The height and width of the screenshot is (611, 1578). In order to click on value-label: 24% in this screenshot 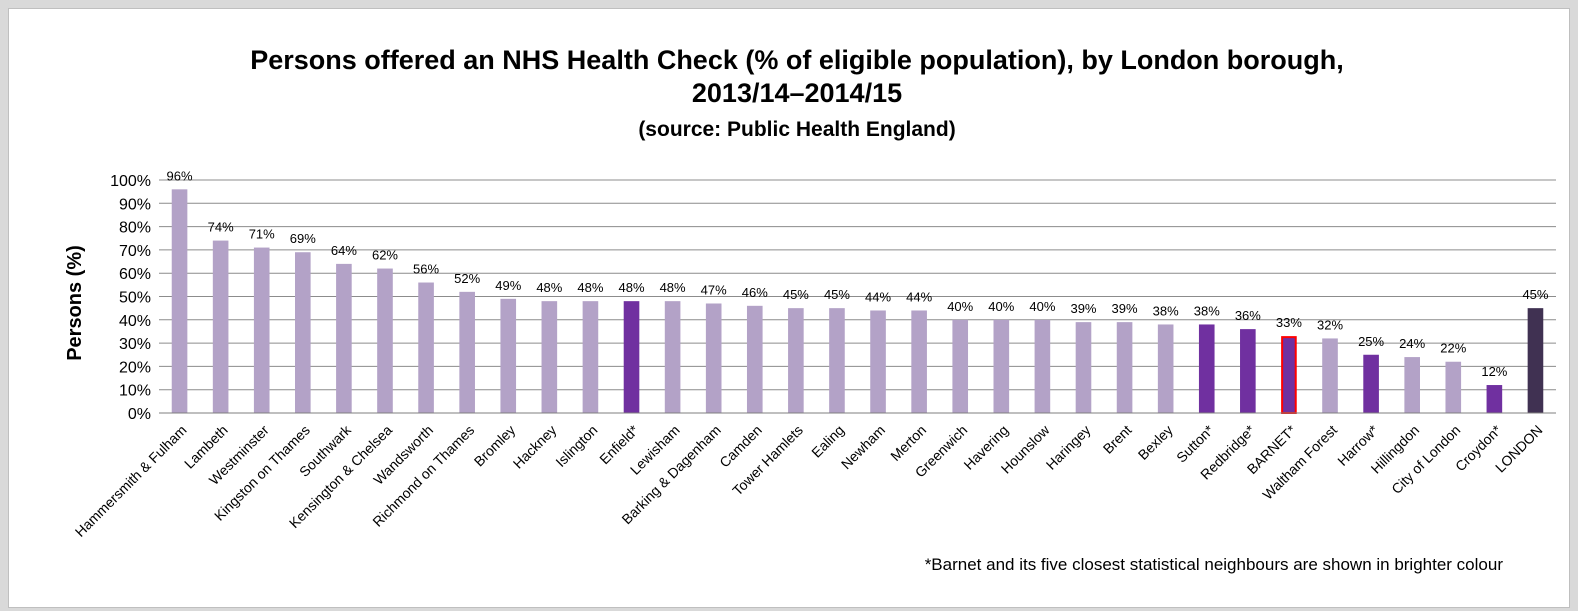, I will do `click(1412, 343)`.